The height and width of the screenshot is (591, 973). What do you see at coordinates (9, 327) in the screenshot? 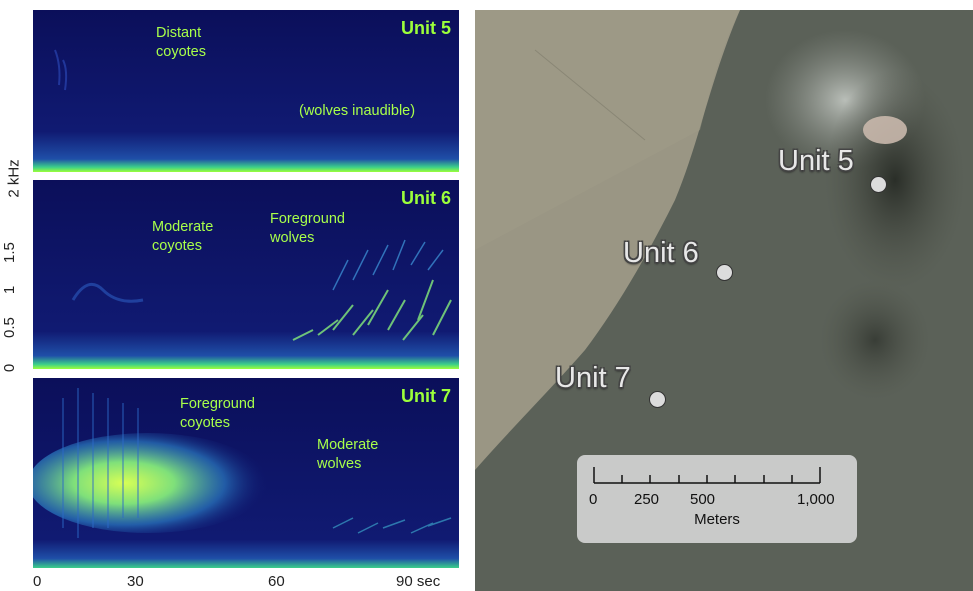
I see `y-tick-0-5: 0.5` at bounding box center [9, 327].